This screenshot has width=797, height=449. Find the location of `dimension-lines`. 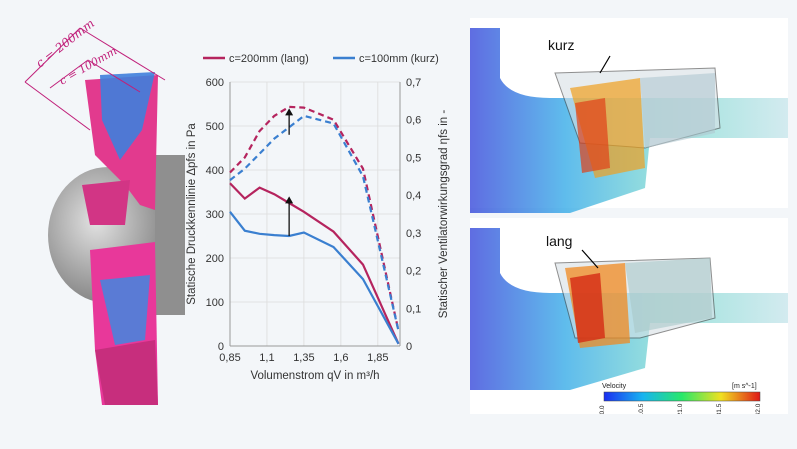

dimension-lines is located at coordinates (95, 79).